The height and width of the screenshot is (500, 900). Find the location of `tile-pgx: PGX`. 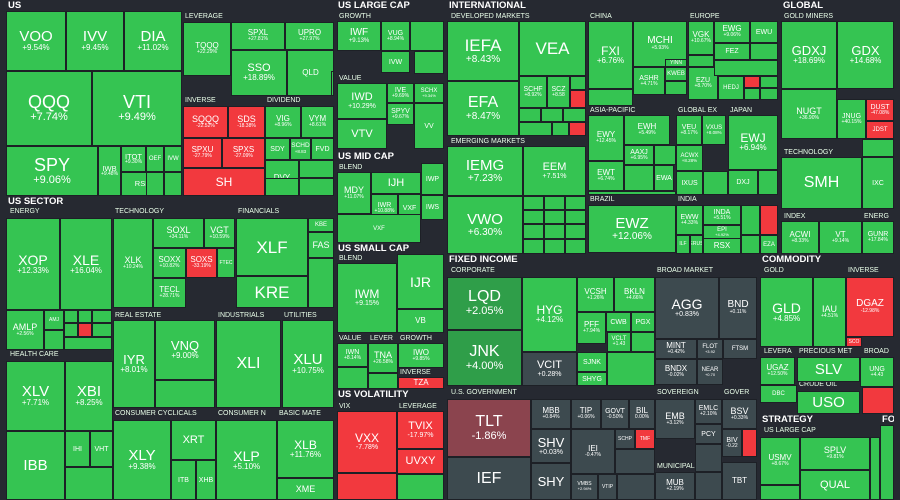

tile-pgx: PGX is located at coordinates (643, 322).